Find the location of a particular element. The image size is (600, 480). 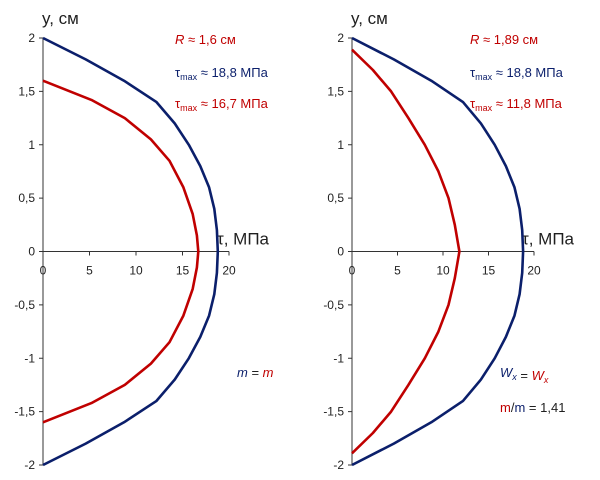

annotation-part: = 1,41 is located at coordinates (545, 407).